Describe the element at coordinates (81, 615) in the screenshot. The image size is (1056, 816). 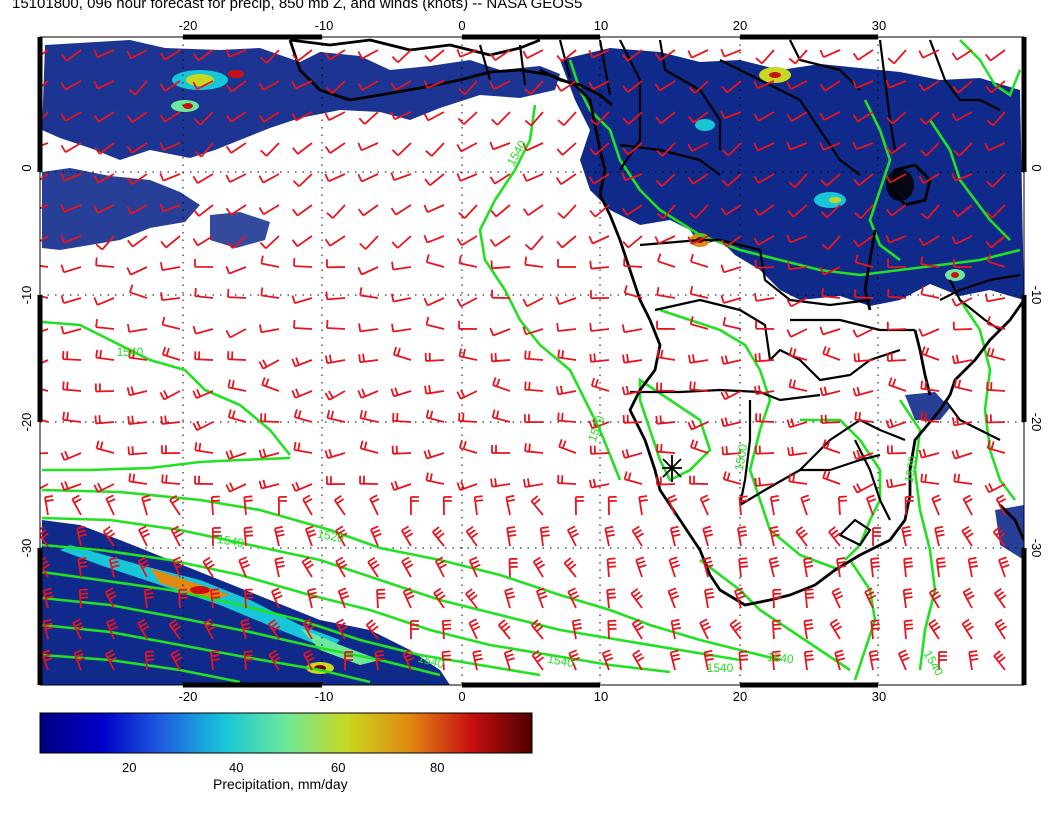
I see `precip-area-southwest-small` at that location.